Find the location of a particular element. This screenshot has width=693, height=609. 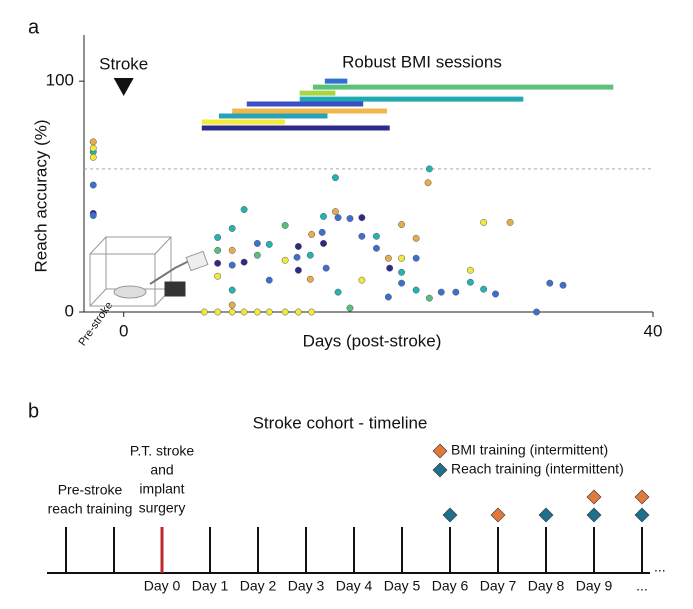

annotation: Stroke is located at coordinates (123, 63).